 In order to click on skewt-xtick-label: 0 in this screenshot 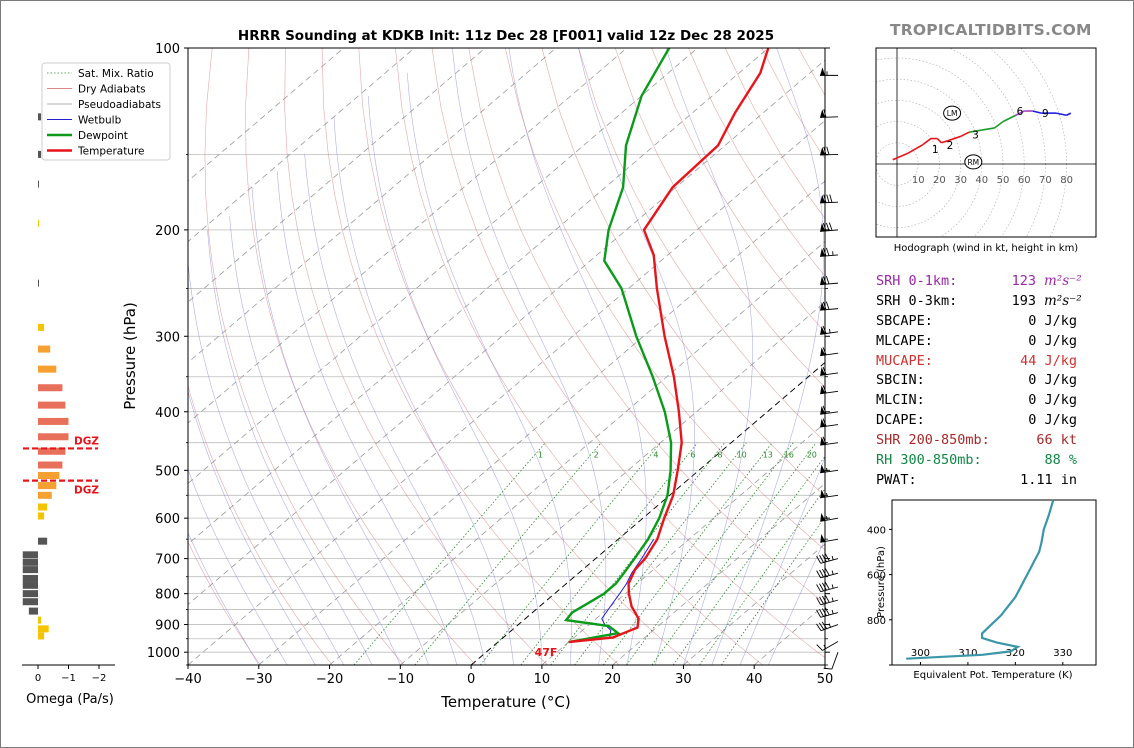, I will do `click(471, 679)`.